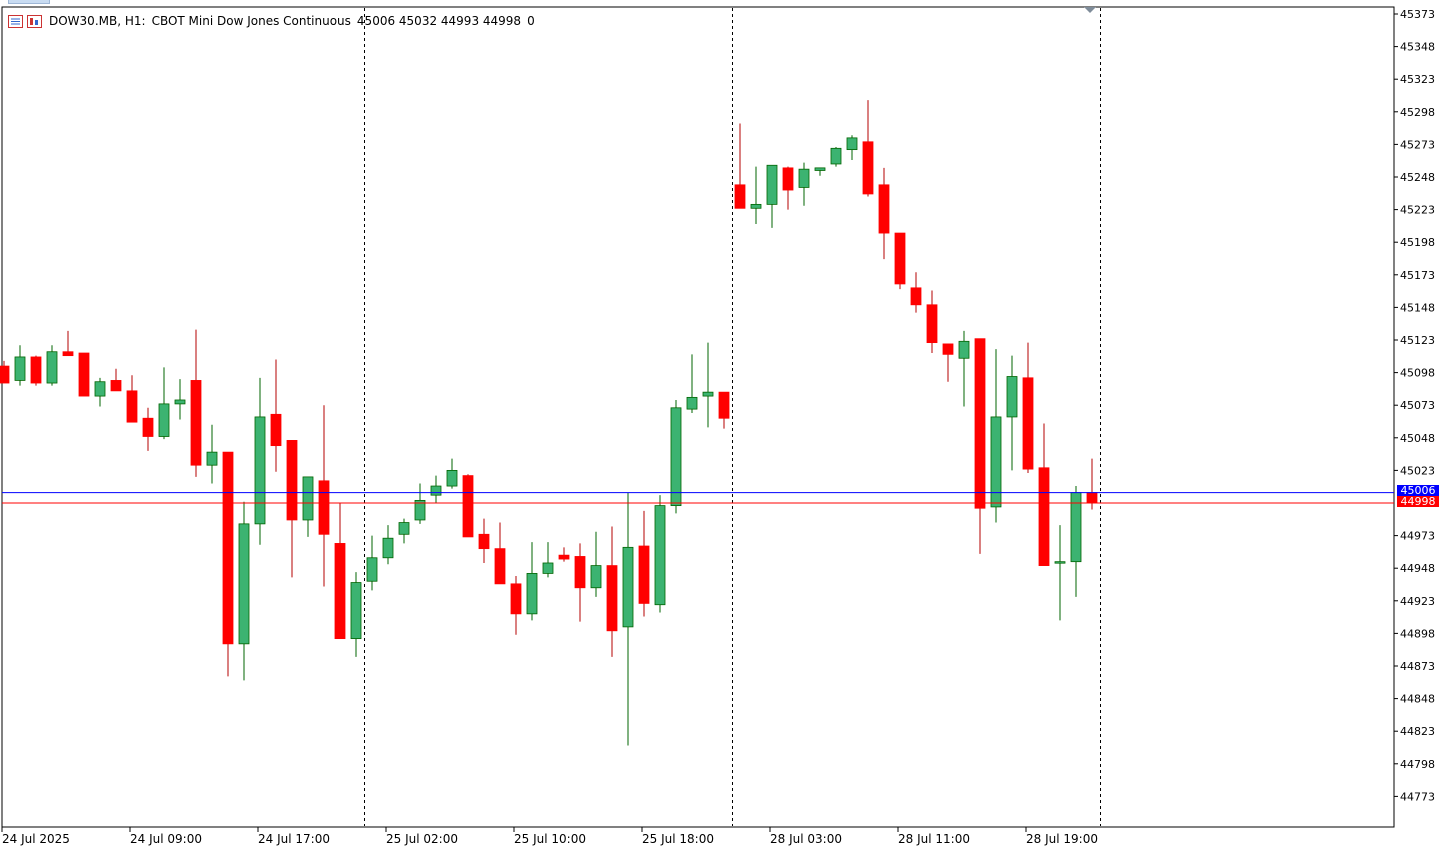  I want to click on x-tick-label: 25 Jul 02:00, so click(422, 839).